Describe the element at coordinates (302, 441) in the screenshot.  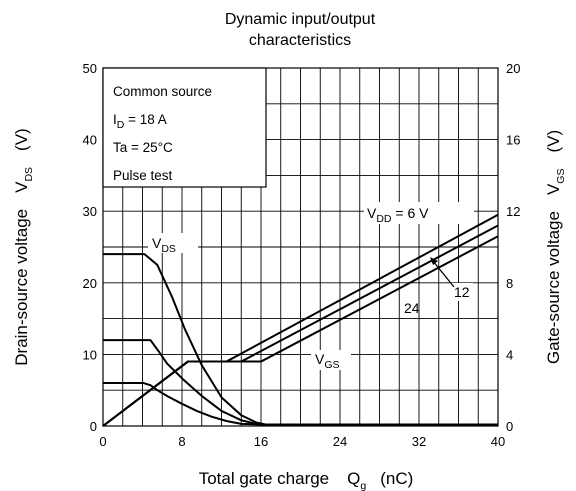
I see `x-tick-labels: 0 8 16 24 32 40` at that location.